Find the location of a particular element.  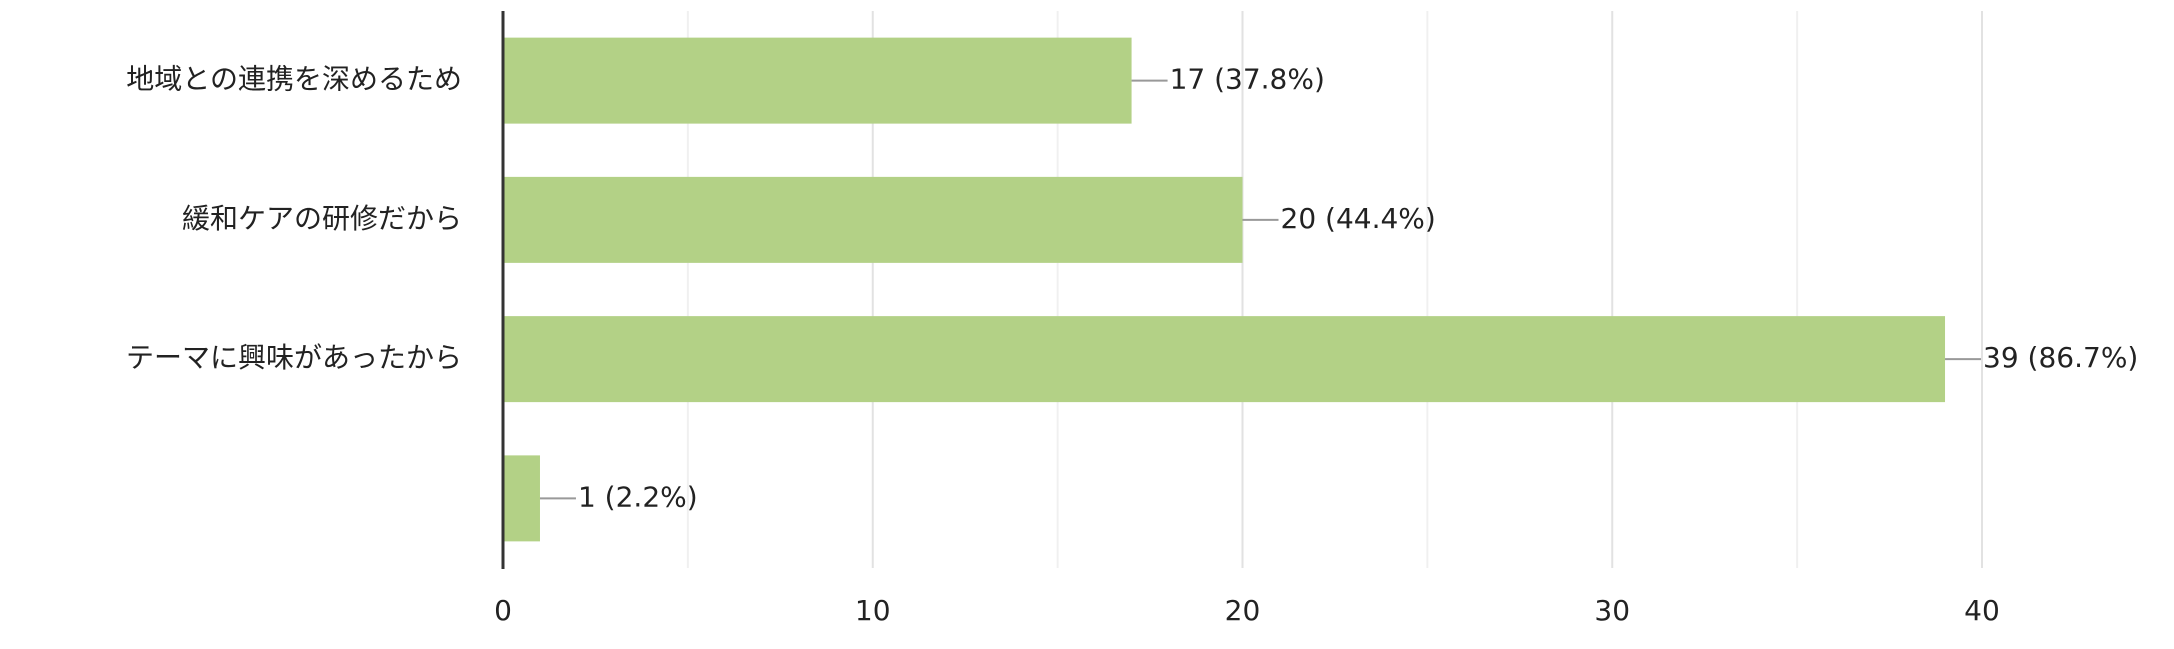

x-tick-label: 40 is located at coordinates (1982, 610).